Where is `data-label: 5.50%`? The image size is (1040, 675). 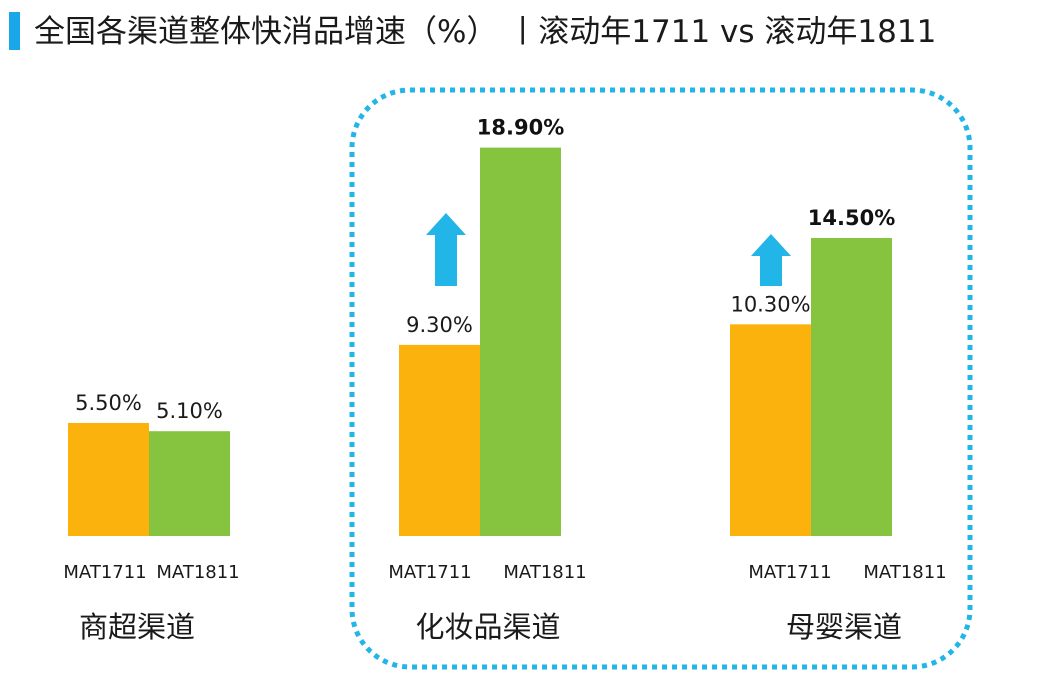
data-label: 5.50% is located at coordinates (108, 403).